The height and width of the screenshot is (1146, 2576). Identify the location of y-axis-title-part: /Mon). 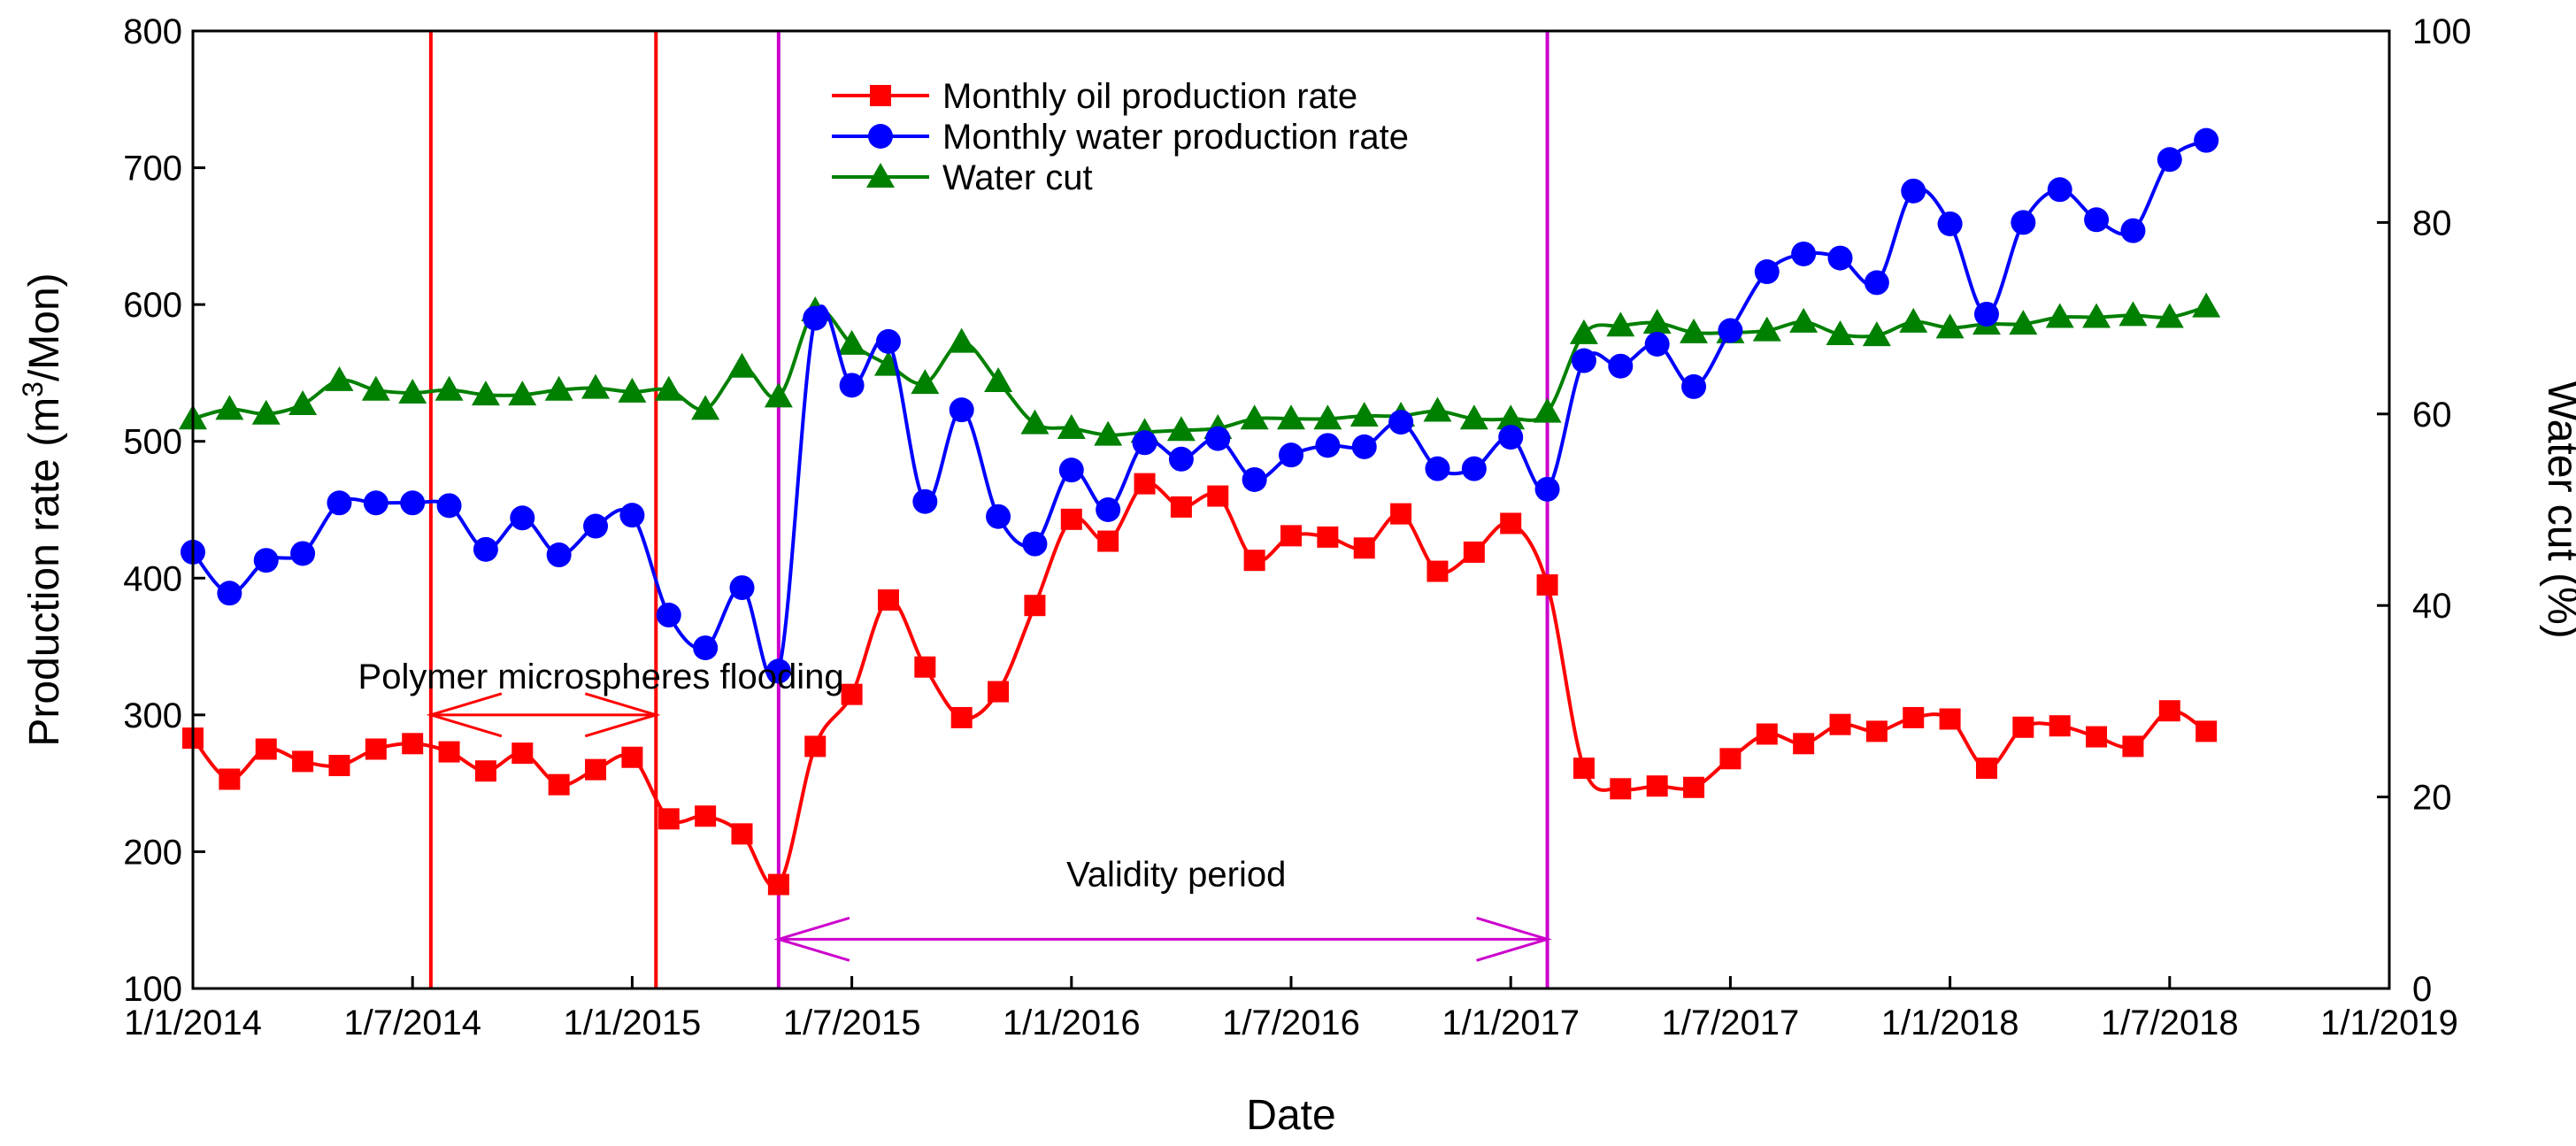
(44, 327).